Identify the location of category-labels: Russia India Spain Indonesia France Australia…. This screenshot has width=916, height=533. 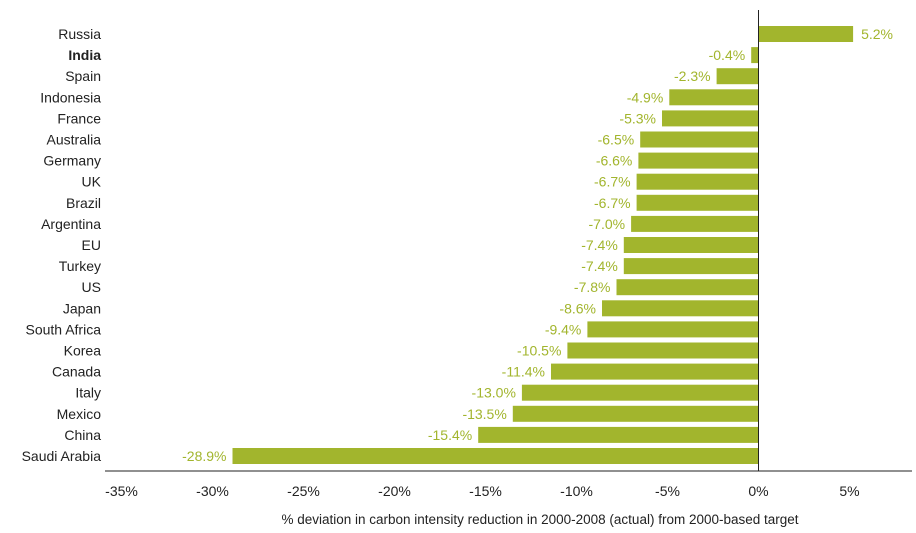
(62, 245).